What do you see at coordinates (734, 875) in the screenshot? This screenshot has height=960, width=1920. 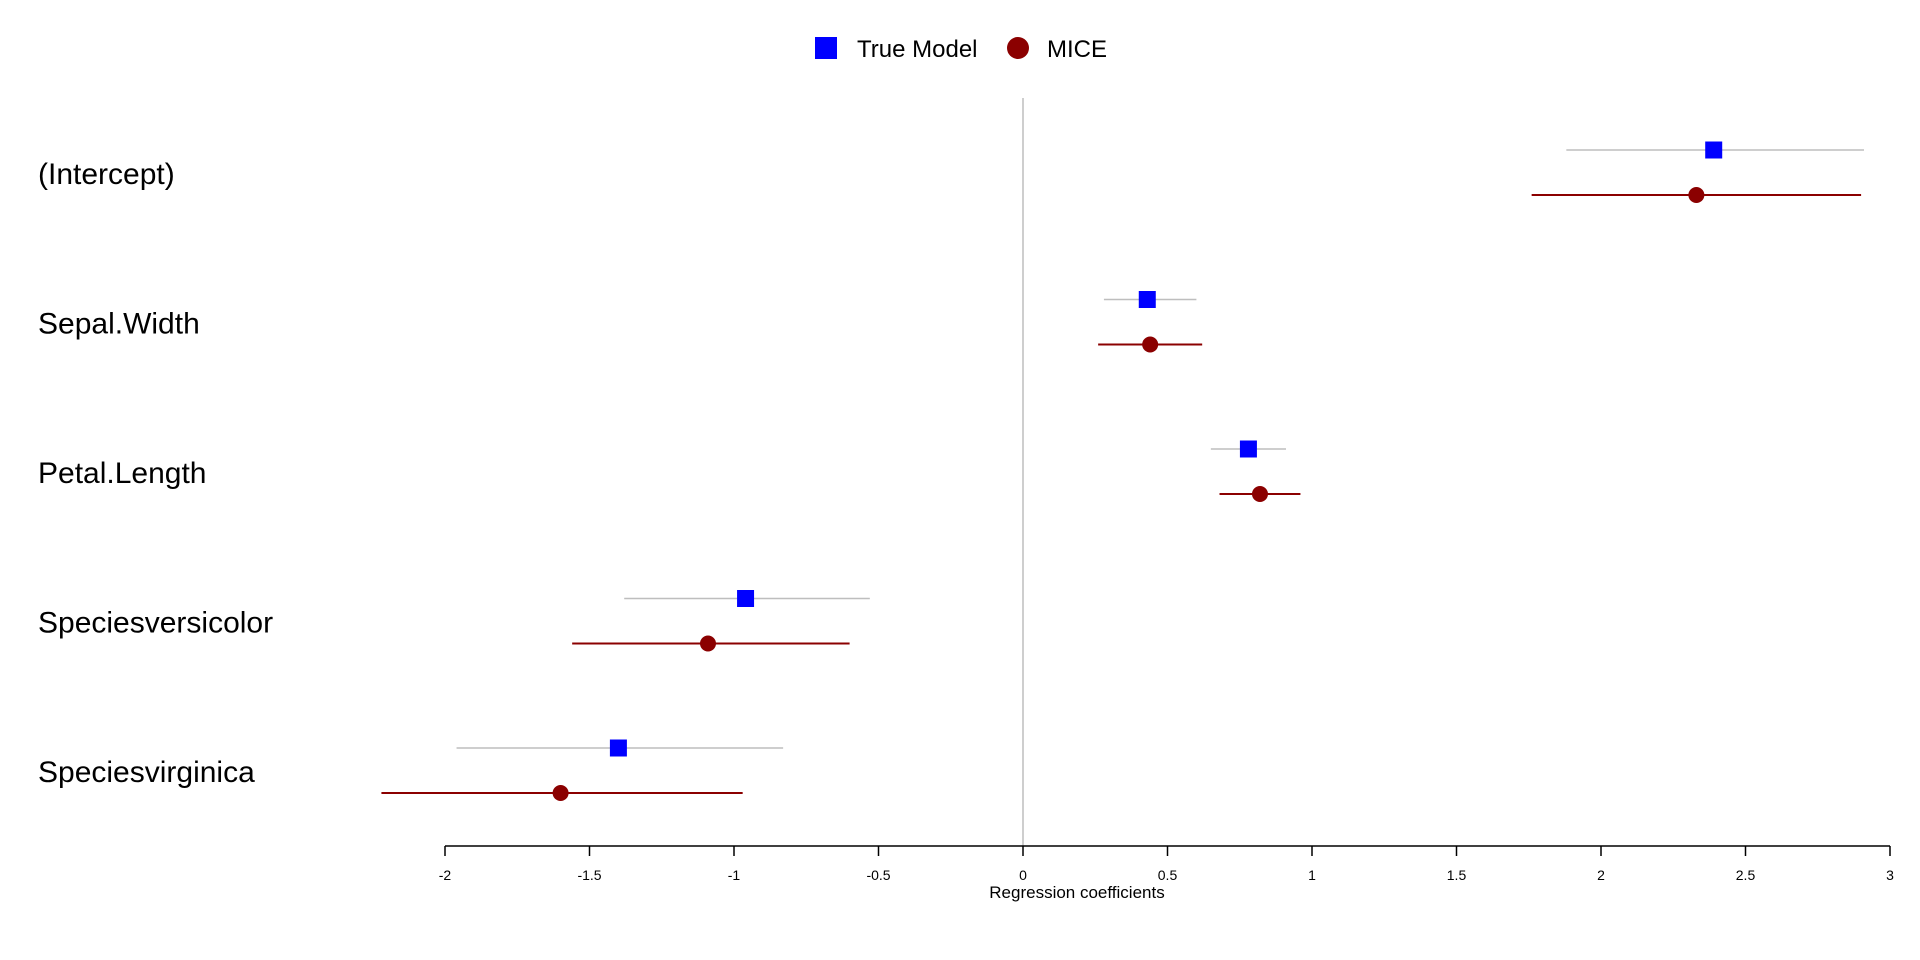 I see `x-tick-label: -1` at bounding box center [734, 875].